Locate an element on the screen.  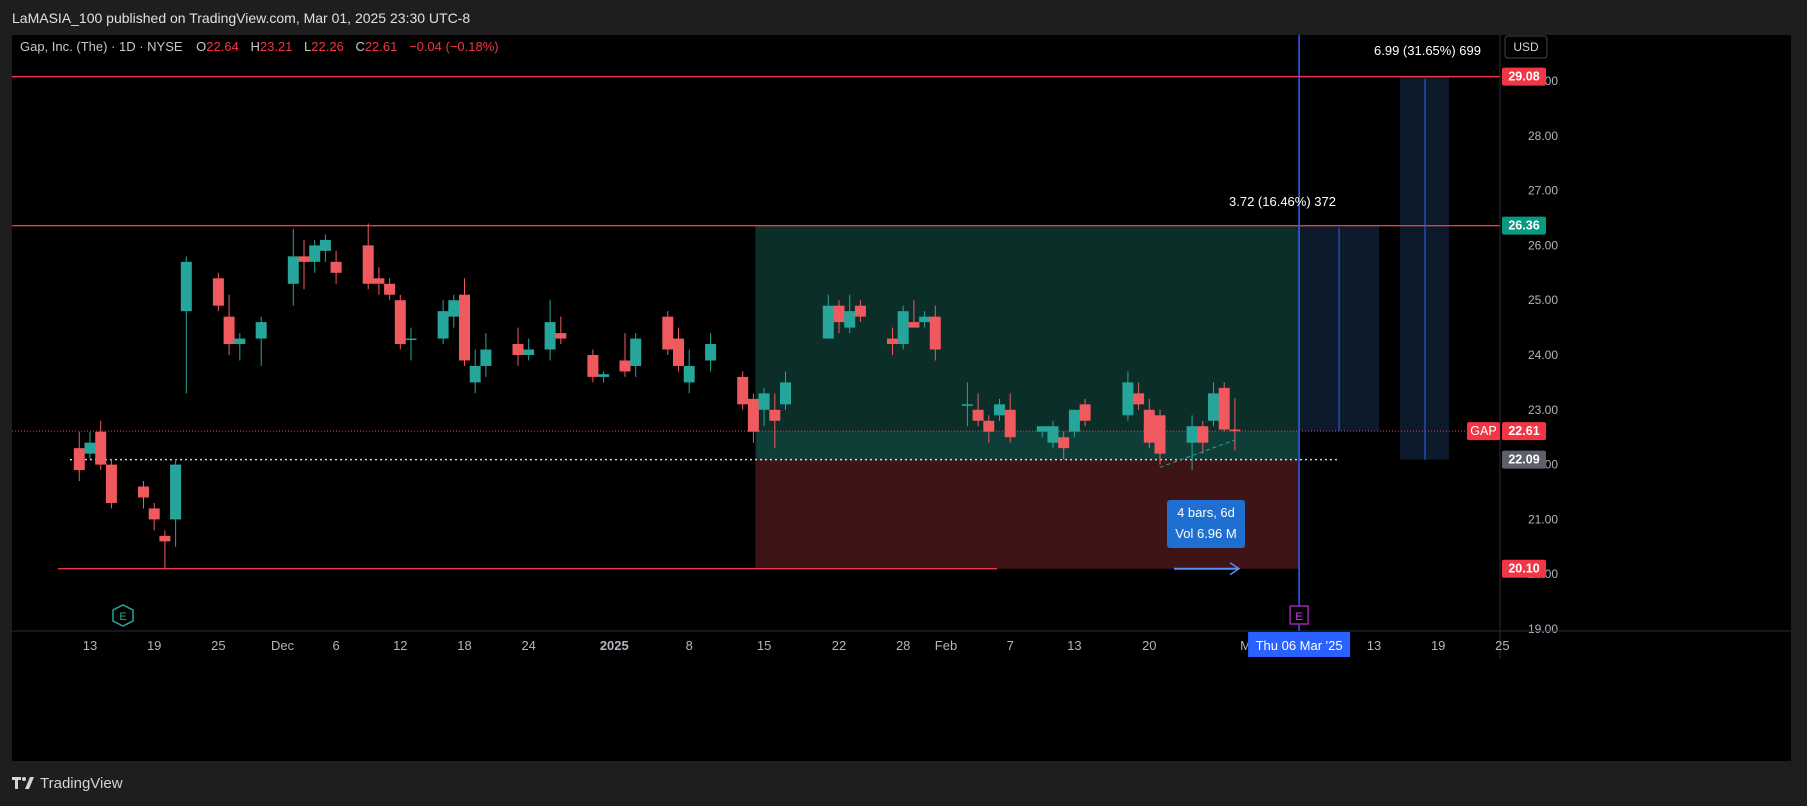
time-tick-label: 13 is located at coordinates (1374, 645).